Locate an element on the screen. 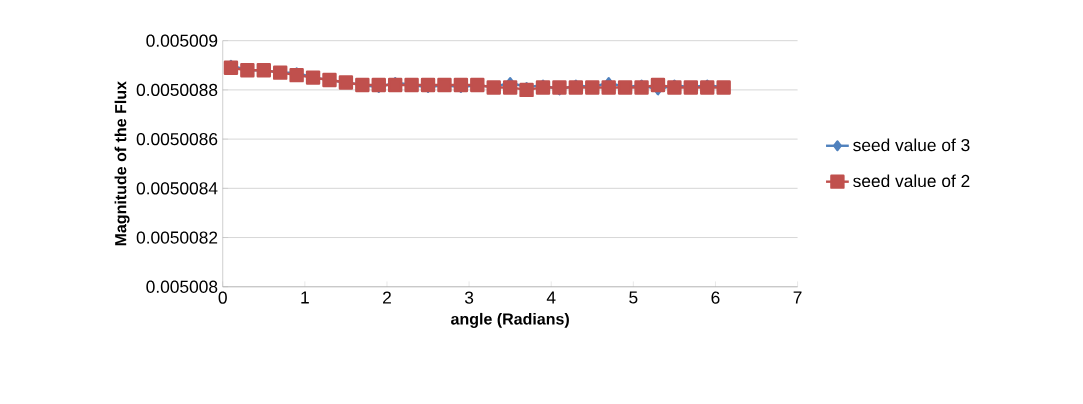 The height and width of the screenshot is (404, 1083). legend-label: seed value of 2 is located at coordinates (911, 181).